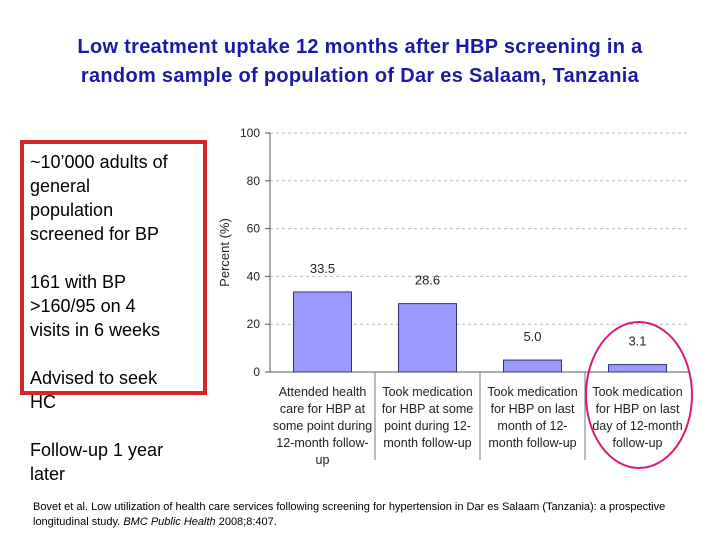 This screenshot has width=720, height=540. I want to click on x-tick-label: some point during, so click(322, 426).